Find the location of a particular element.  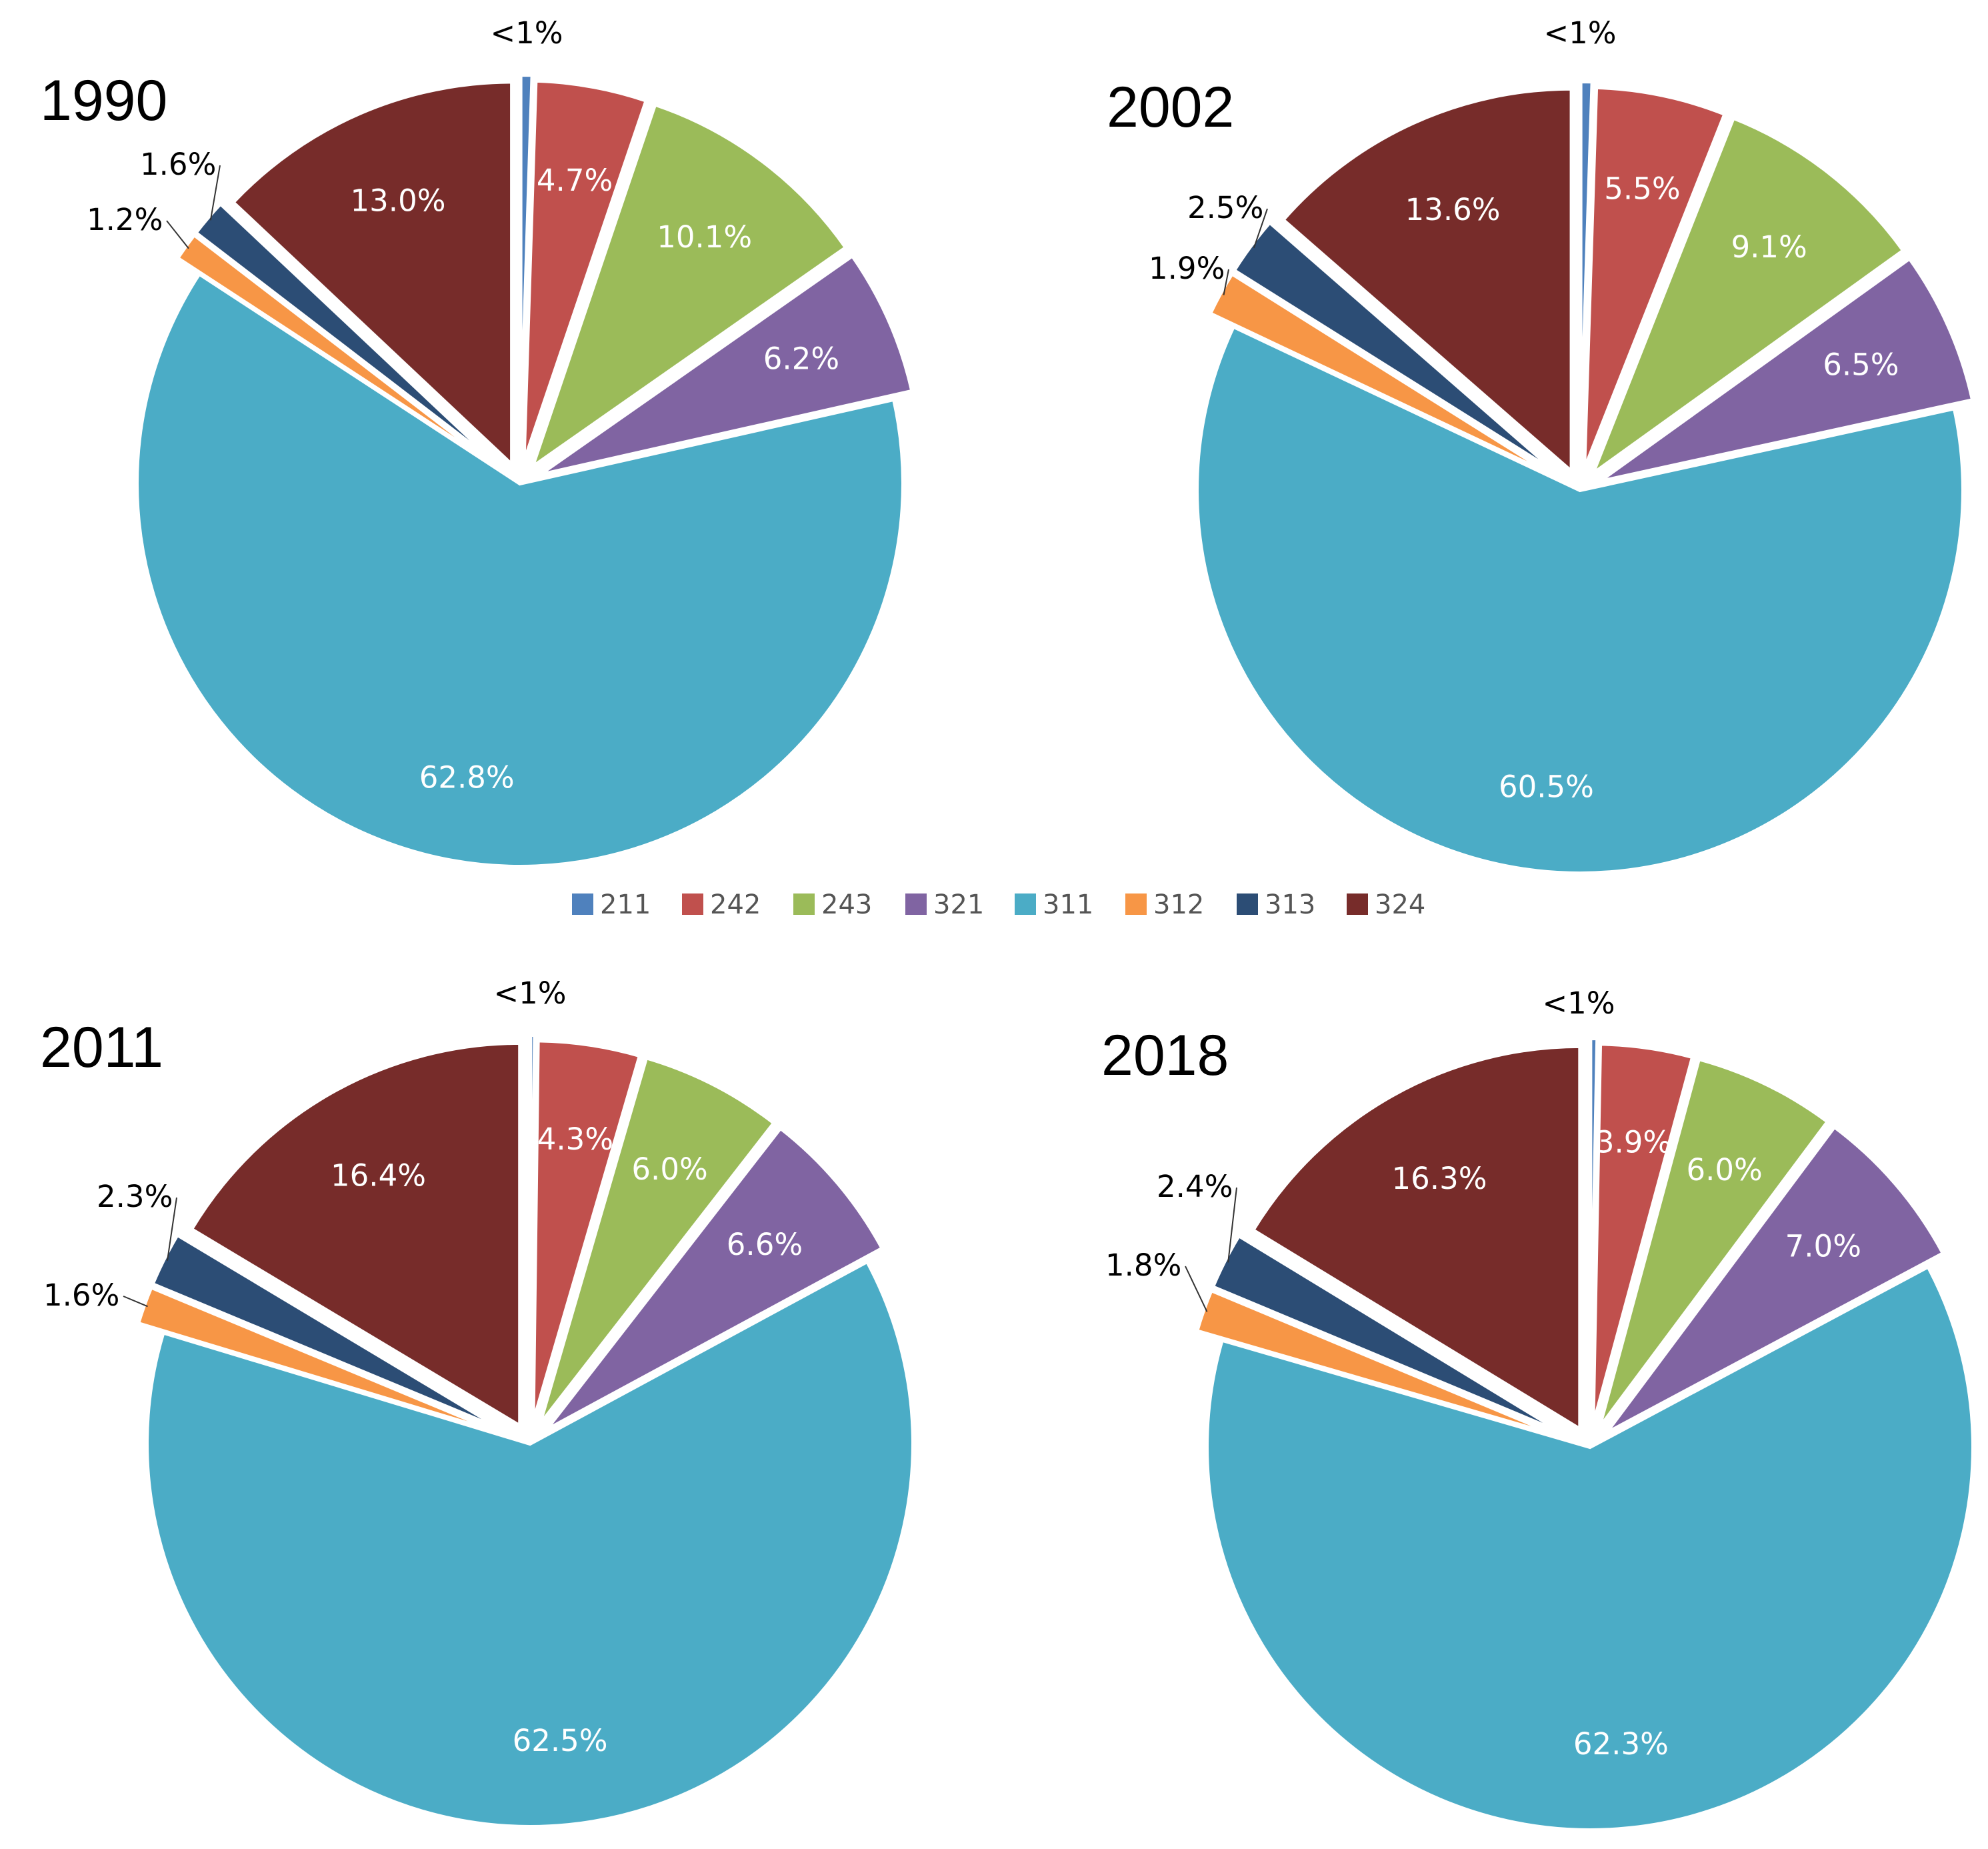

data-label-311: 62.8% is located at coordinates (467, 777).